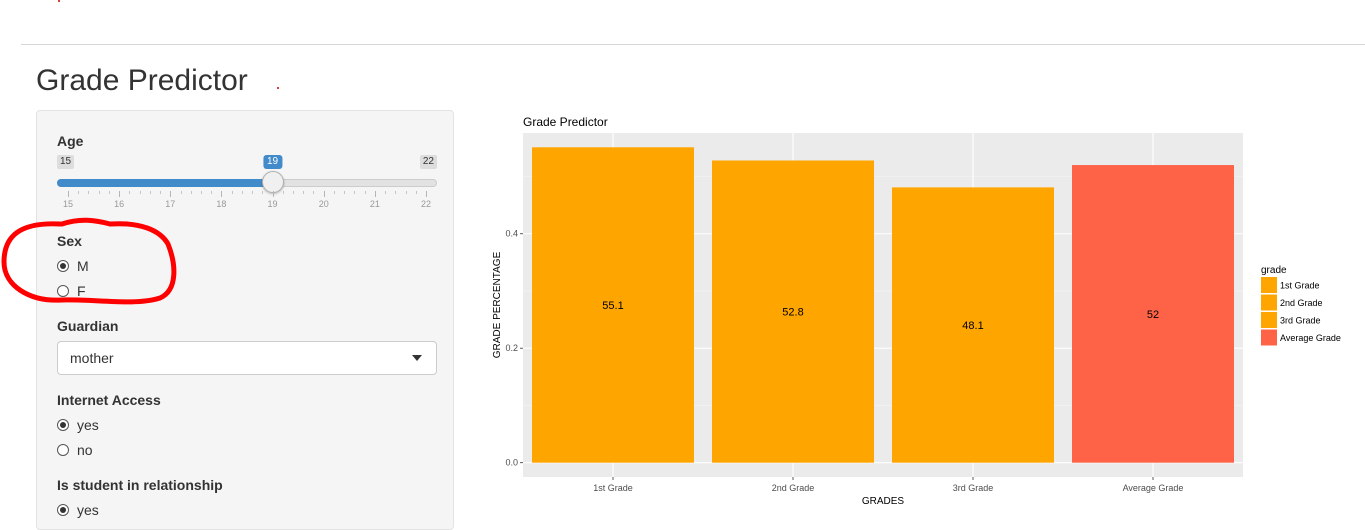 This screenshot has width=1365, height=530. Describe the element at coordinates (417, 358) in the screenshot. I see `chevron-down-icon` at that location.